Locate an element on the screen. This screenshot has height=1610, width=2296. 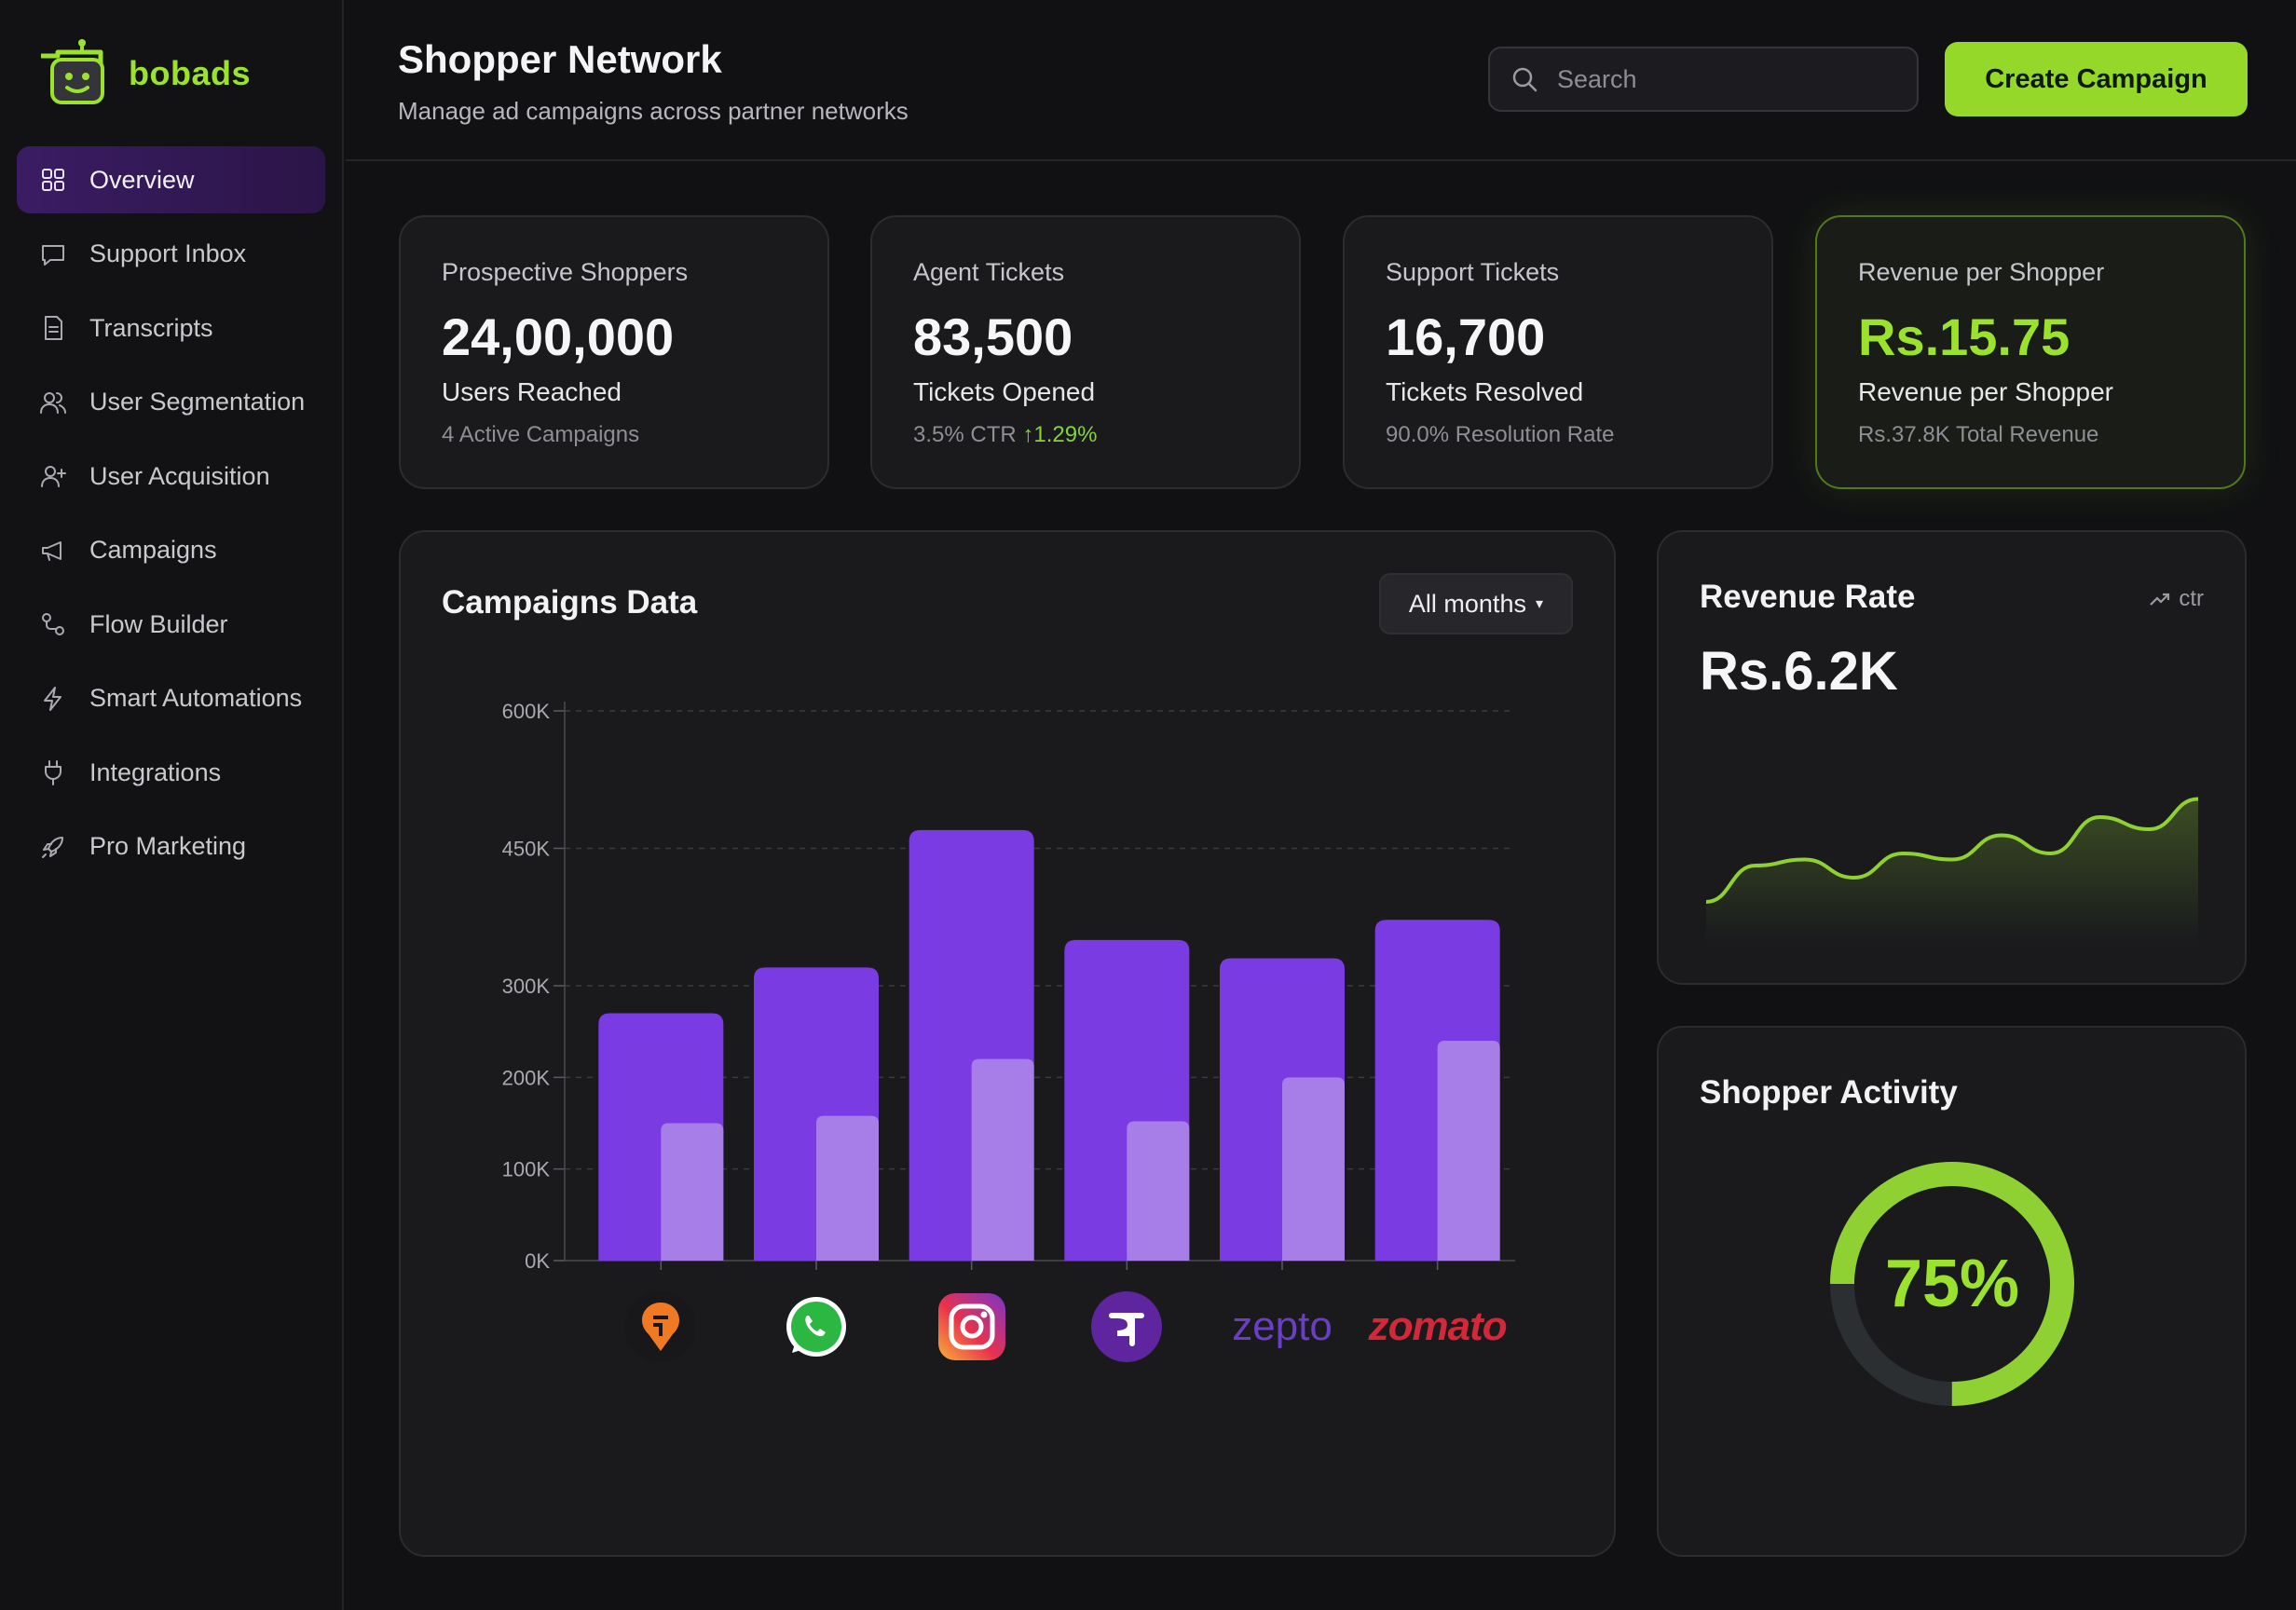
shopper-activity-panel: Shopper Activity 75% is located at coordinates (1952, 1291).